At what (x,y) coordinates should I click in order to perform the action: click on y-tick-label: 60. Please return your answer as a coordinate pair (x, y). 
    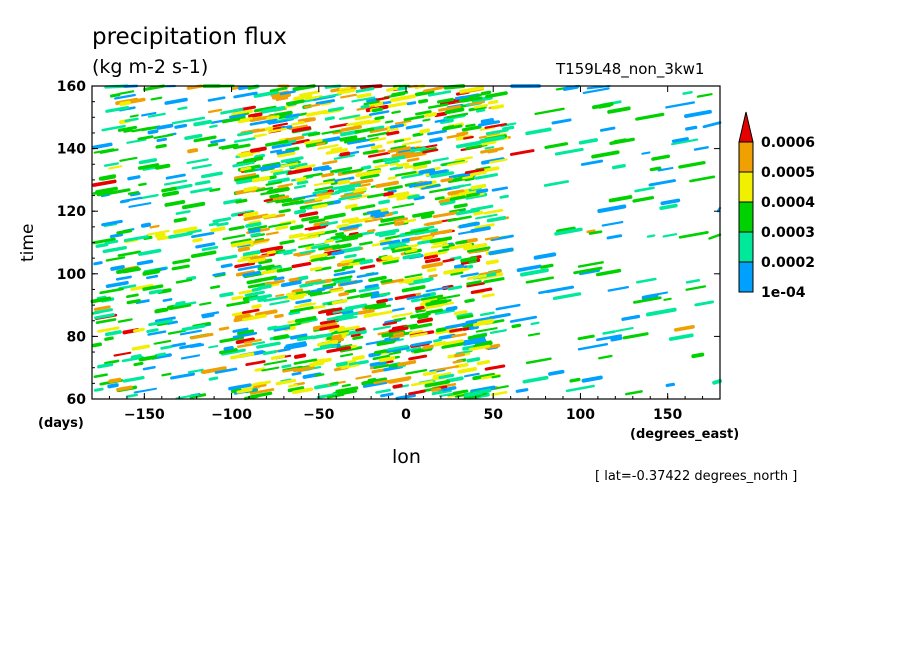
    Looking at the image, I should click on (77, 400).